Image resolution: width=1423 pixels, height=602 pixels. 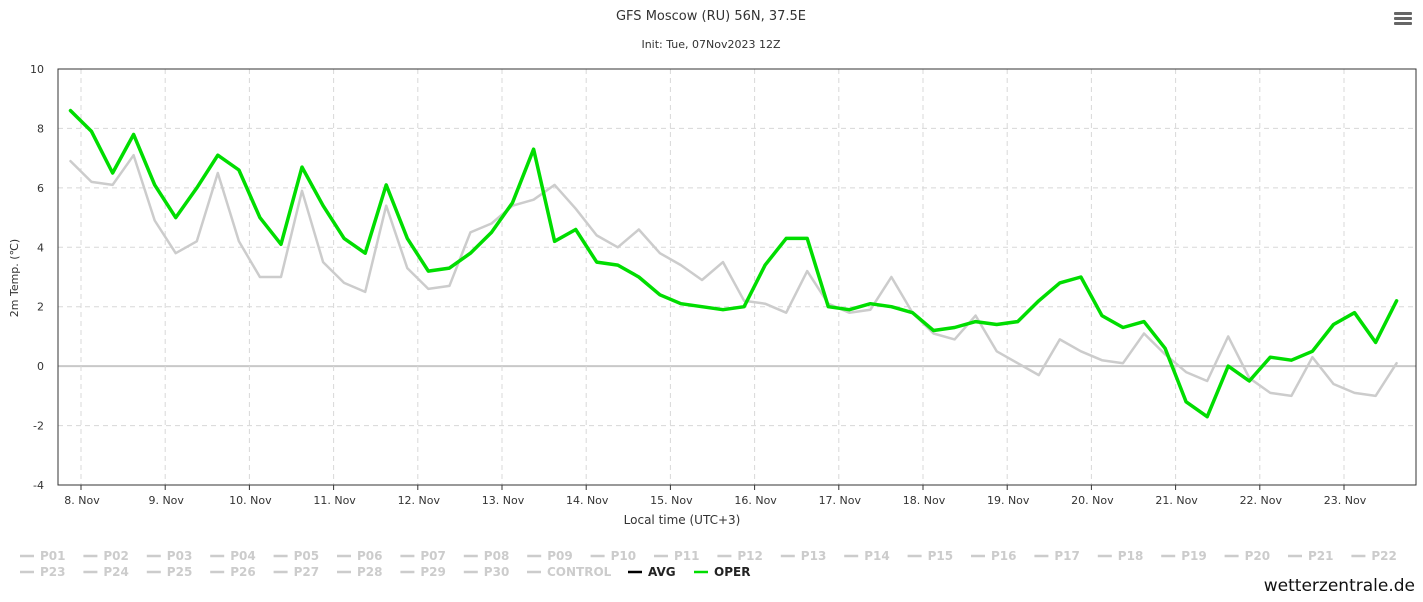 What do you see at coordinates (38, 426) in the screenshot?
I see `y-tick-label: -2` at bounding box center [38, 426].